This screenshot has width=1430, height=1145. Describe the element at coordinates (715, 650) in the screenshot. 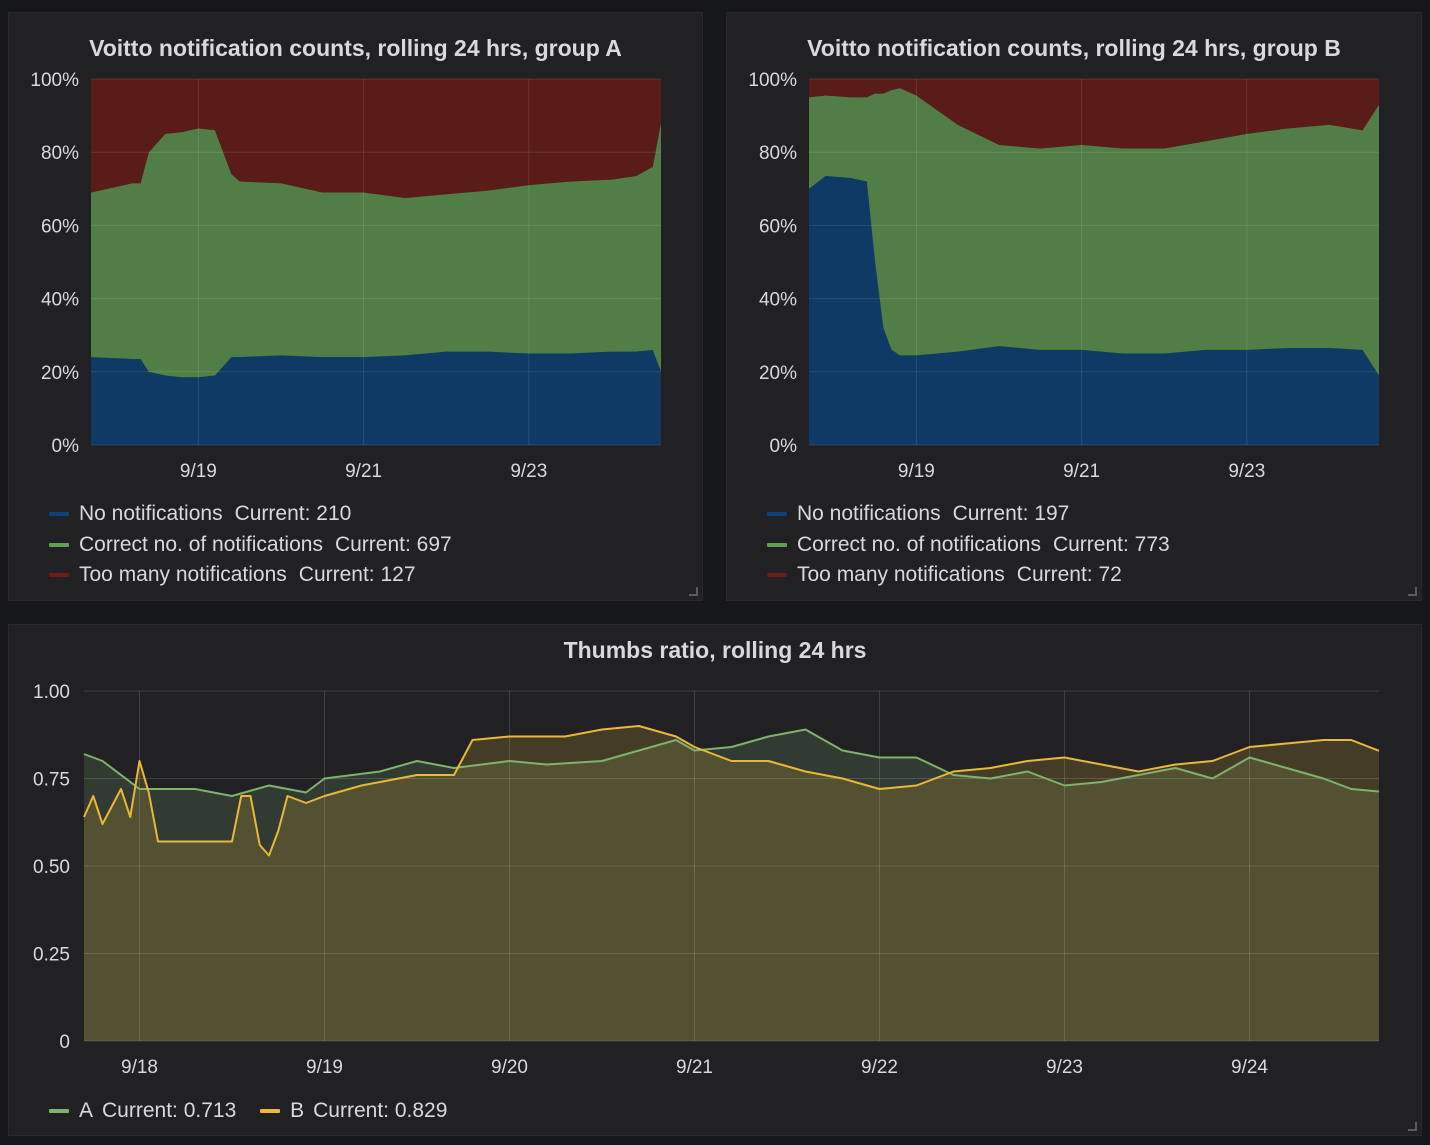

I see `panel-title: Thumbs ratio, rolling 24 hrs` at that location.